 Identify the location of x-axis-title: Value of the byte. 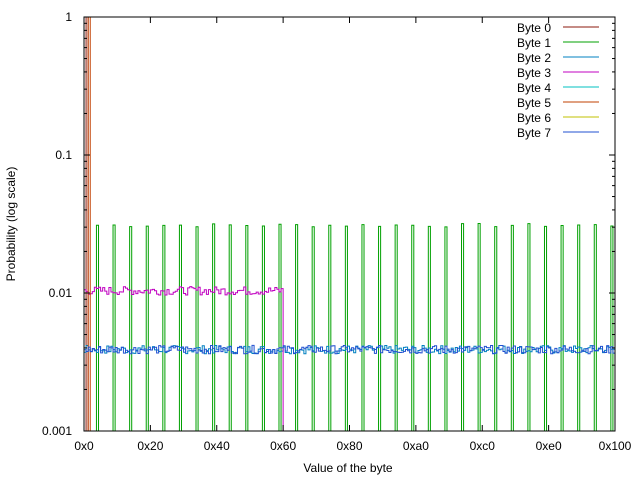
(348, 468).